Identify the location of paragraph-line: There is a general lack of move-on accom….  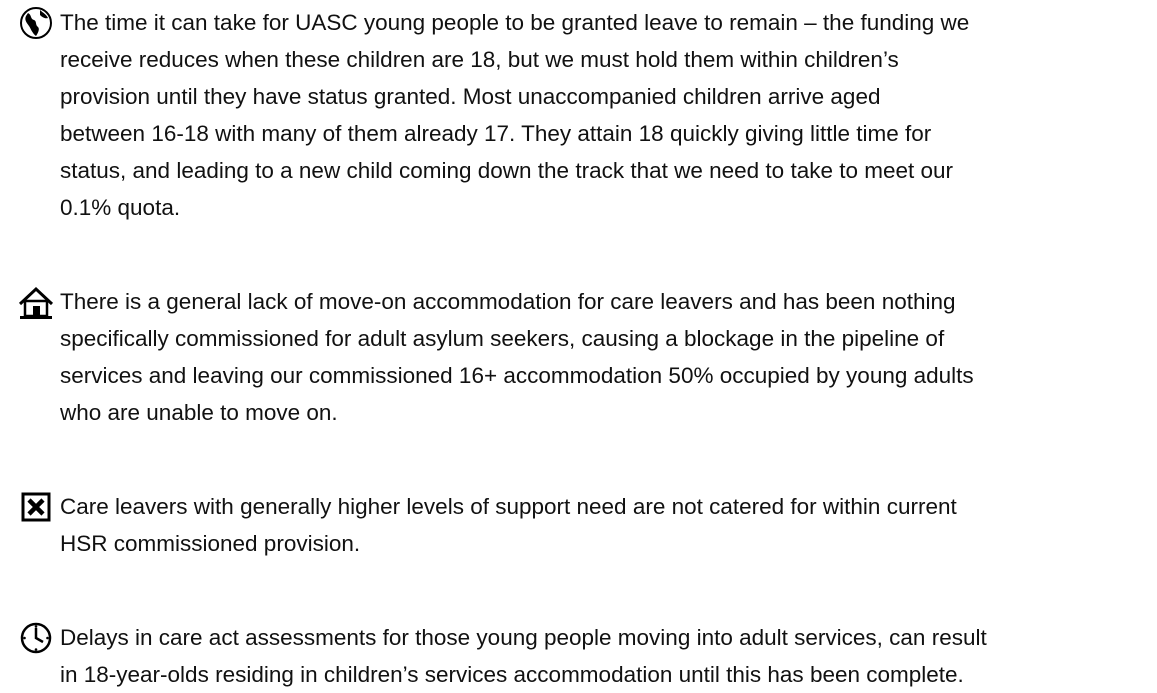
(508, 301).